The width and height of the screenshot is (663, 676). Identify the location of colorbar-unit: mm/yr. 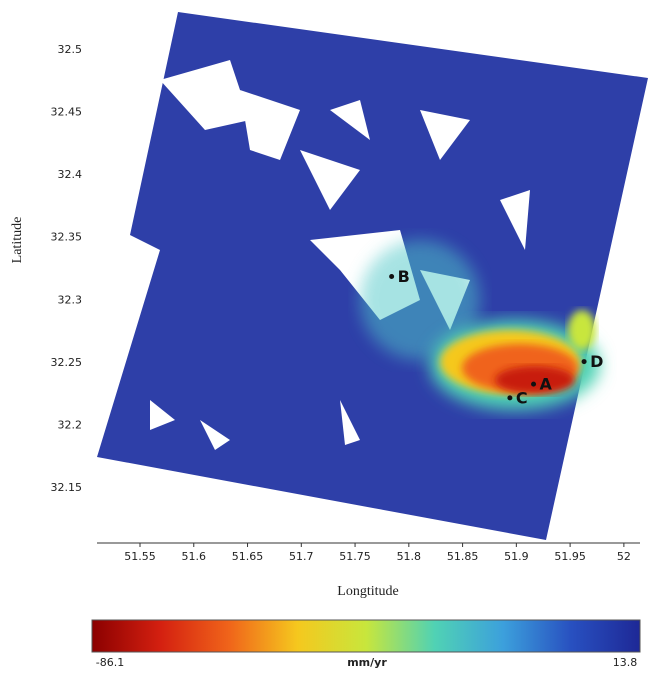
(367, 662).